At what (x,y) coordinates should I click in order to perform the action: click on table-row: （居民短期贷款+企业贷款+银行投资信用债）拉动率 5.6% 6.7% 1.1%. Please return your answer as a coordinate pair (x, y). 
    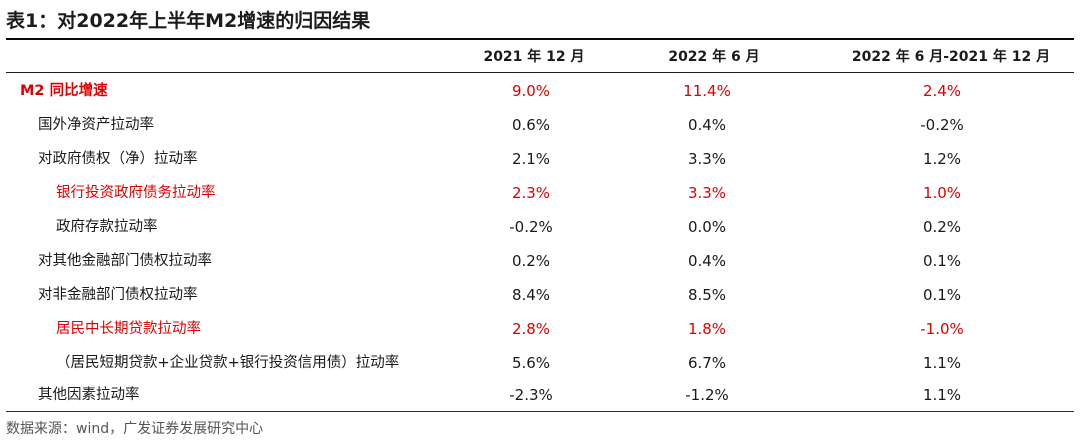
    Looking at the image, I should click on (540, 363).